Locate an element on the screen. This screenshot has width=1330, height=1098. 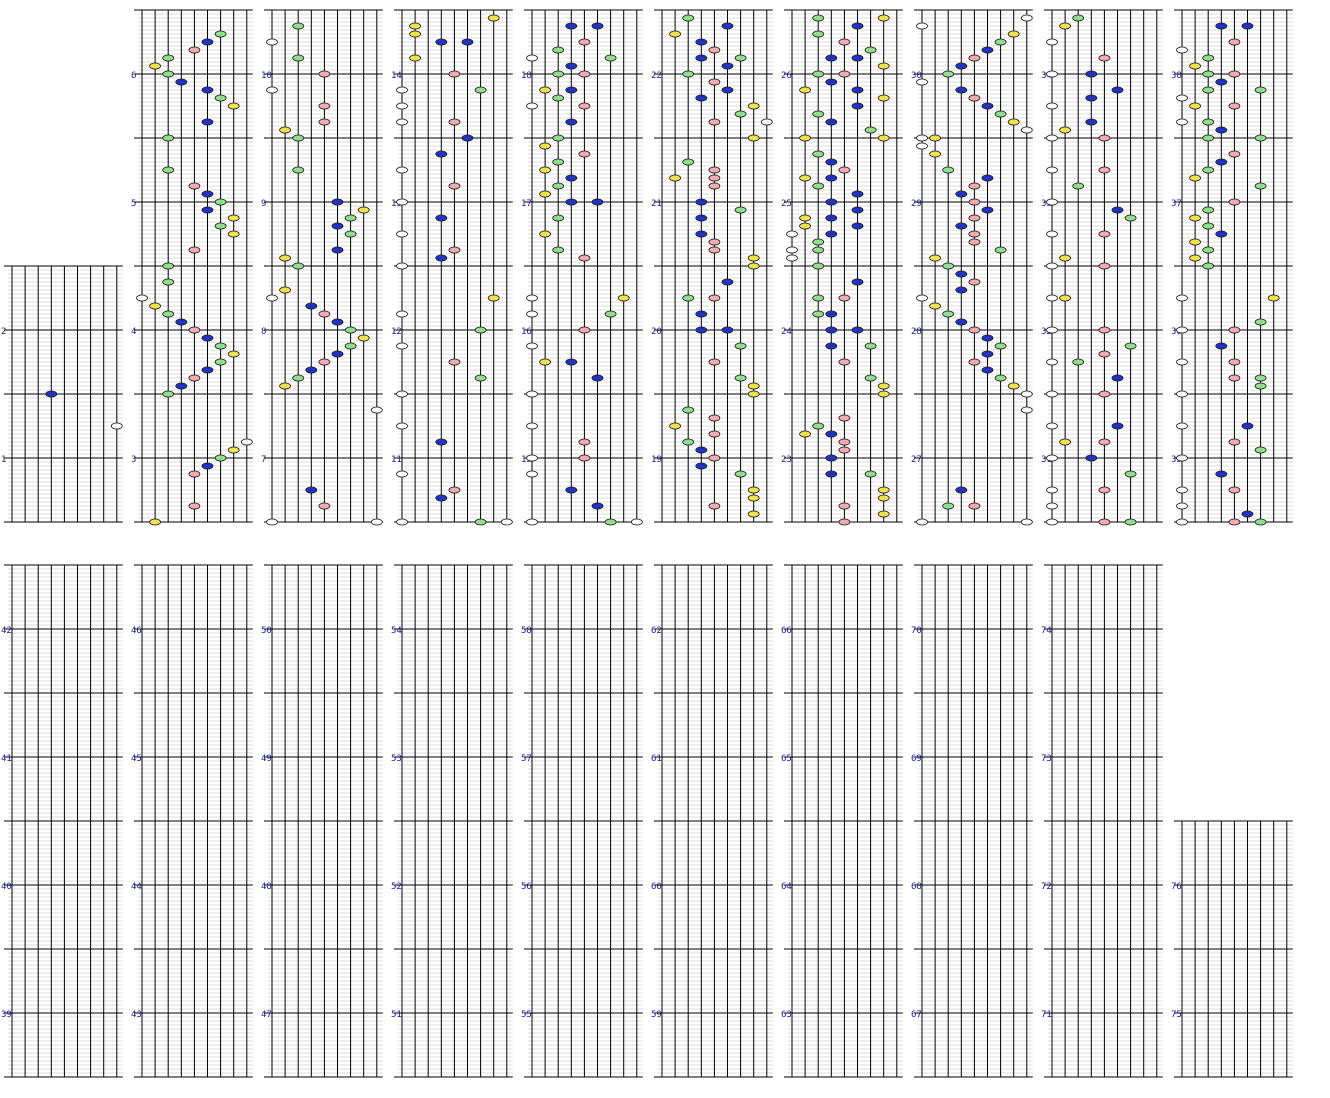
measure-number: 40 is located at coordinates (6, 887).